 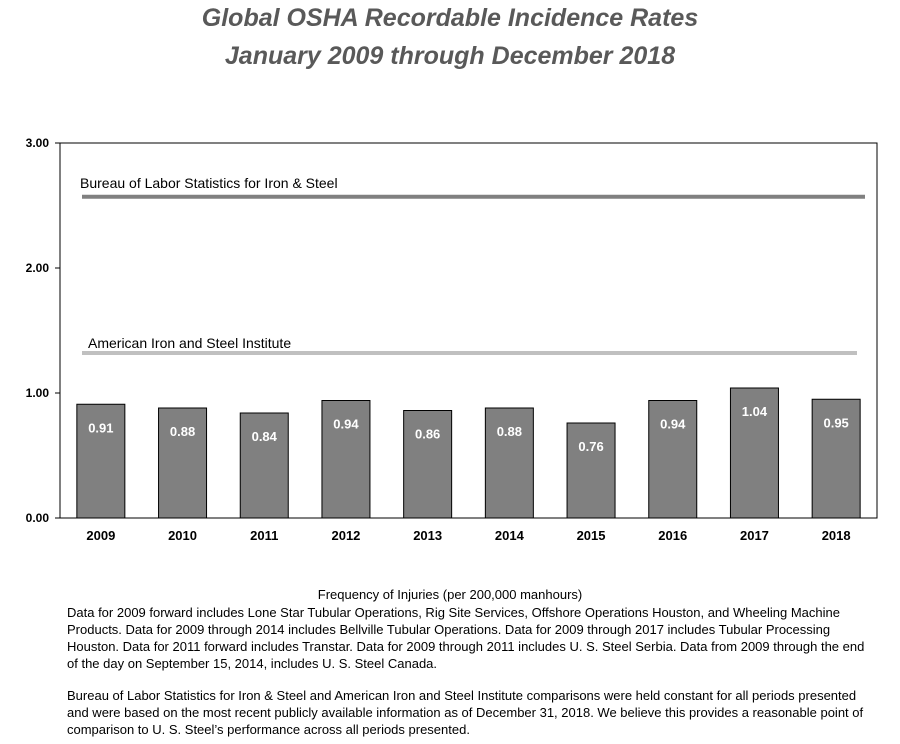 I want to click on y-tick-label: 1.00, so click(x=38, y=393).